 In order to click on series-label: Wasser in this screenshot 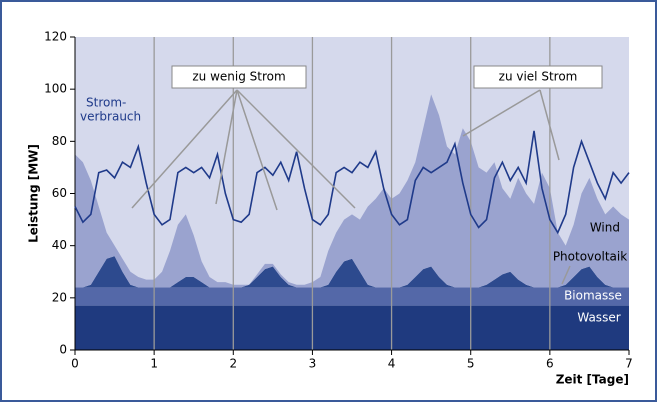, I will do `click(598, 318)`.